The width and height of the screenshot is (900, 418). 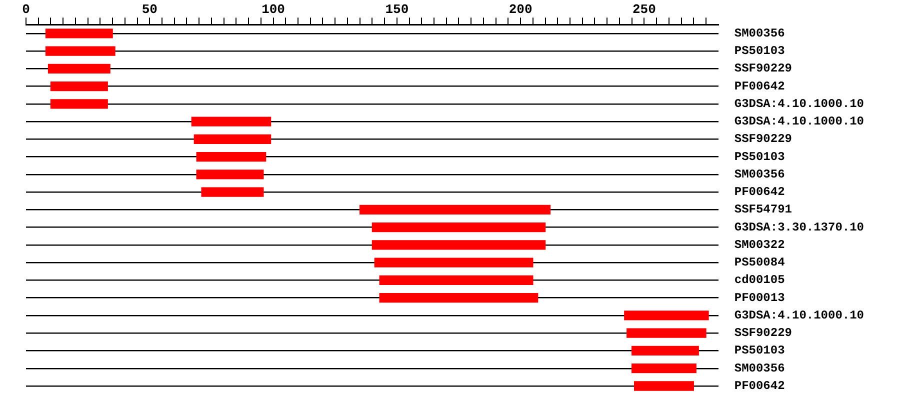 I want to click on x-tick-label: 200, so click(x=520, y=10).